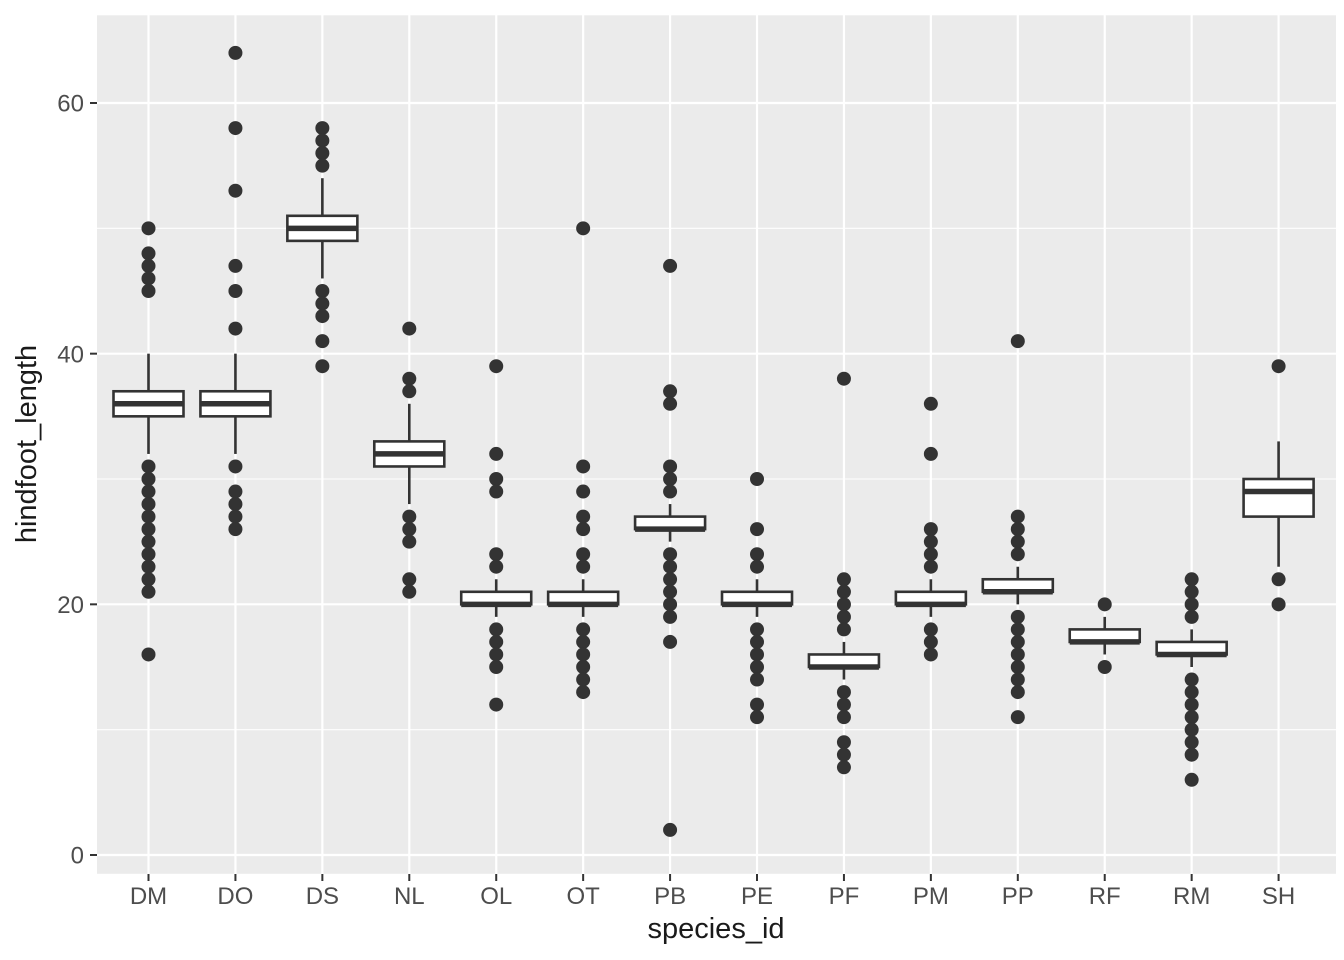  Describe the element at coordinates (235, 896) in the screenshot. I see `x-tick-label: DO` at that location.